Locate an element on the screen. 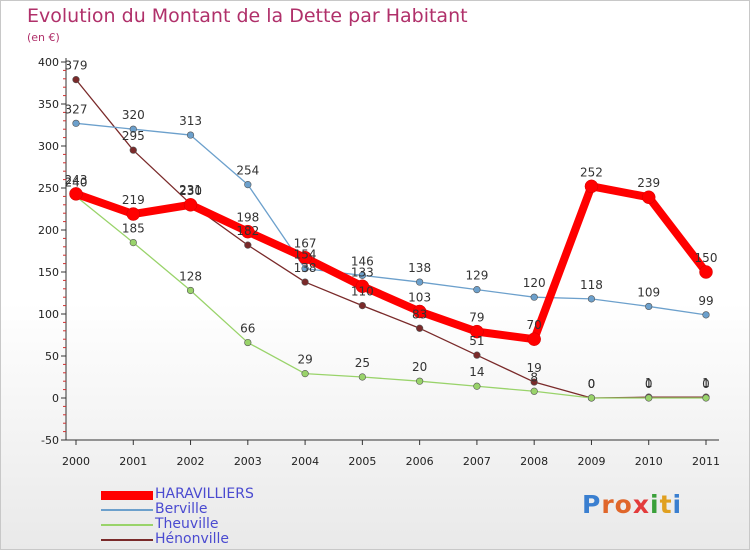 The height and width of the screenshot is (551, 750). logo-letter: r is located at coordinates (608, 504).